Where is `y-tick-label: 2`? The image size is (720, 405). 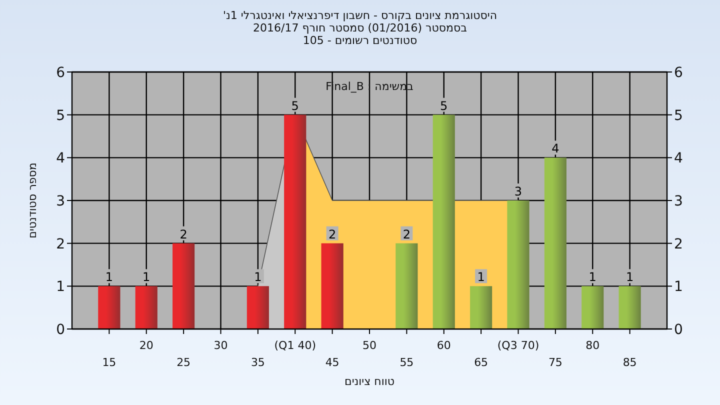
y-tick-label: 2 is located at coordinates (60, 244).